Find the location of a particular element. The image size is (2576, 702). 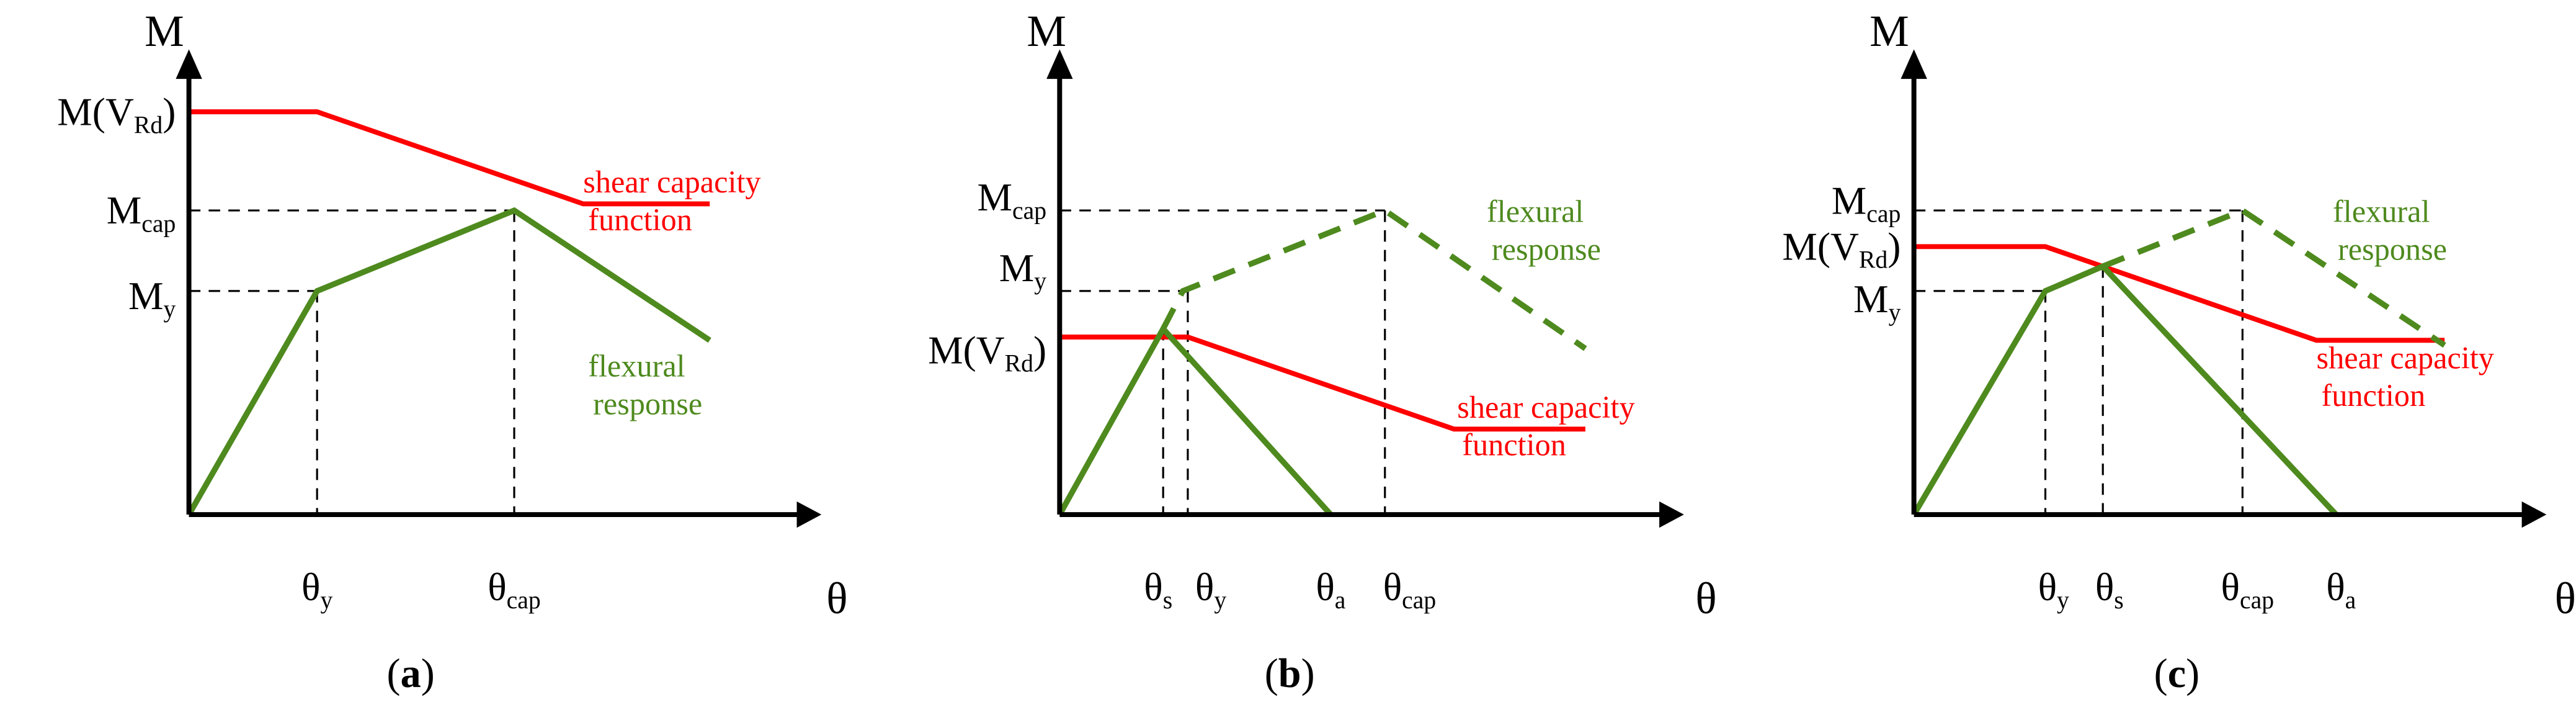

caption: (c) is located at coordinates (2177, 673).